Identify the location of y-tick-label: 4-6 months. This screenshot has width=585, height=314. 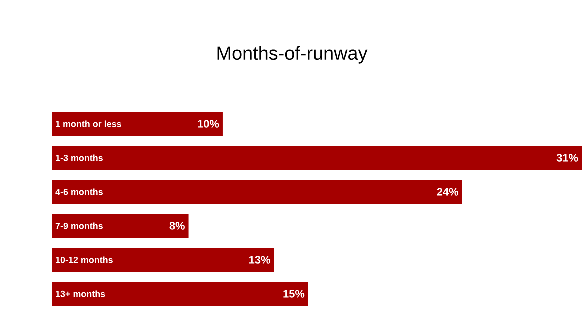
(79, 192).